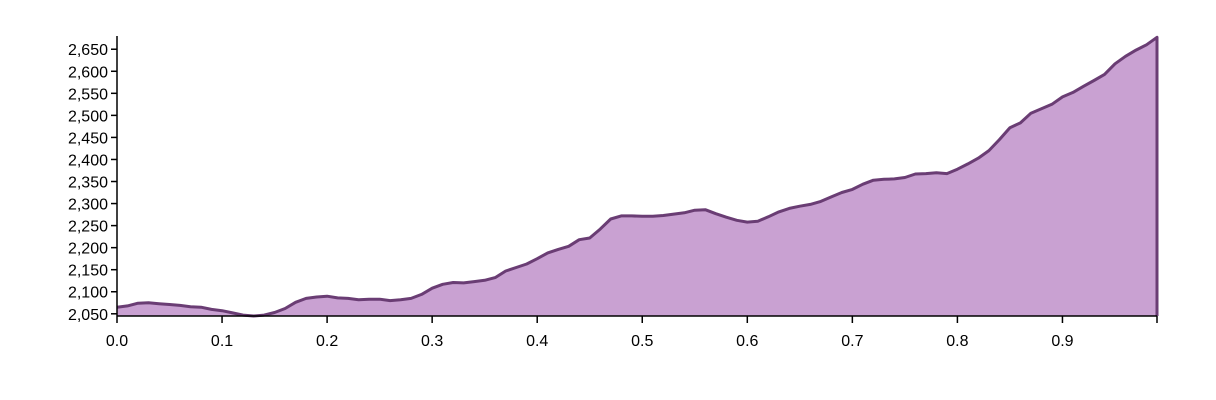 The width and height of the screenshot is (1216, 400). Describe the element at coordinates (88, 227) in the screenshot. I see `y-tick-label: 2,250` at that location.